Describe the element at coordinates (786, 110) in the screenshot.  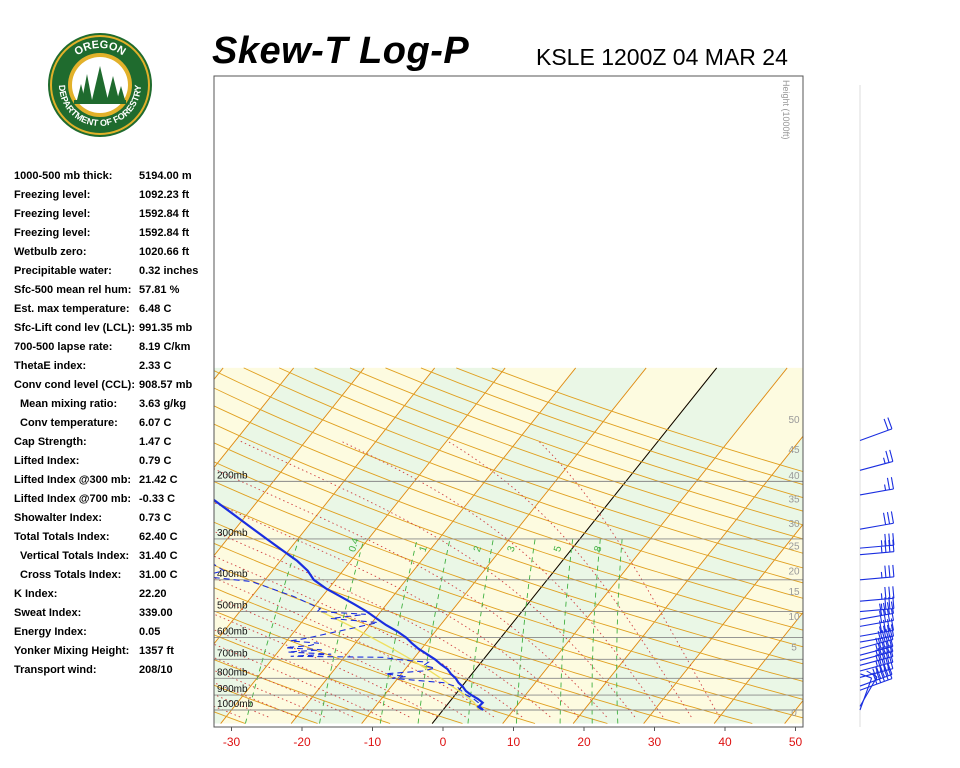
I see `height-axis-label: Height (1000ft)` at that location.